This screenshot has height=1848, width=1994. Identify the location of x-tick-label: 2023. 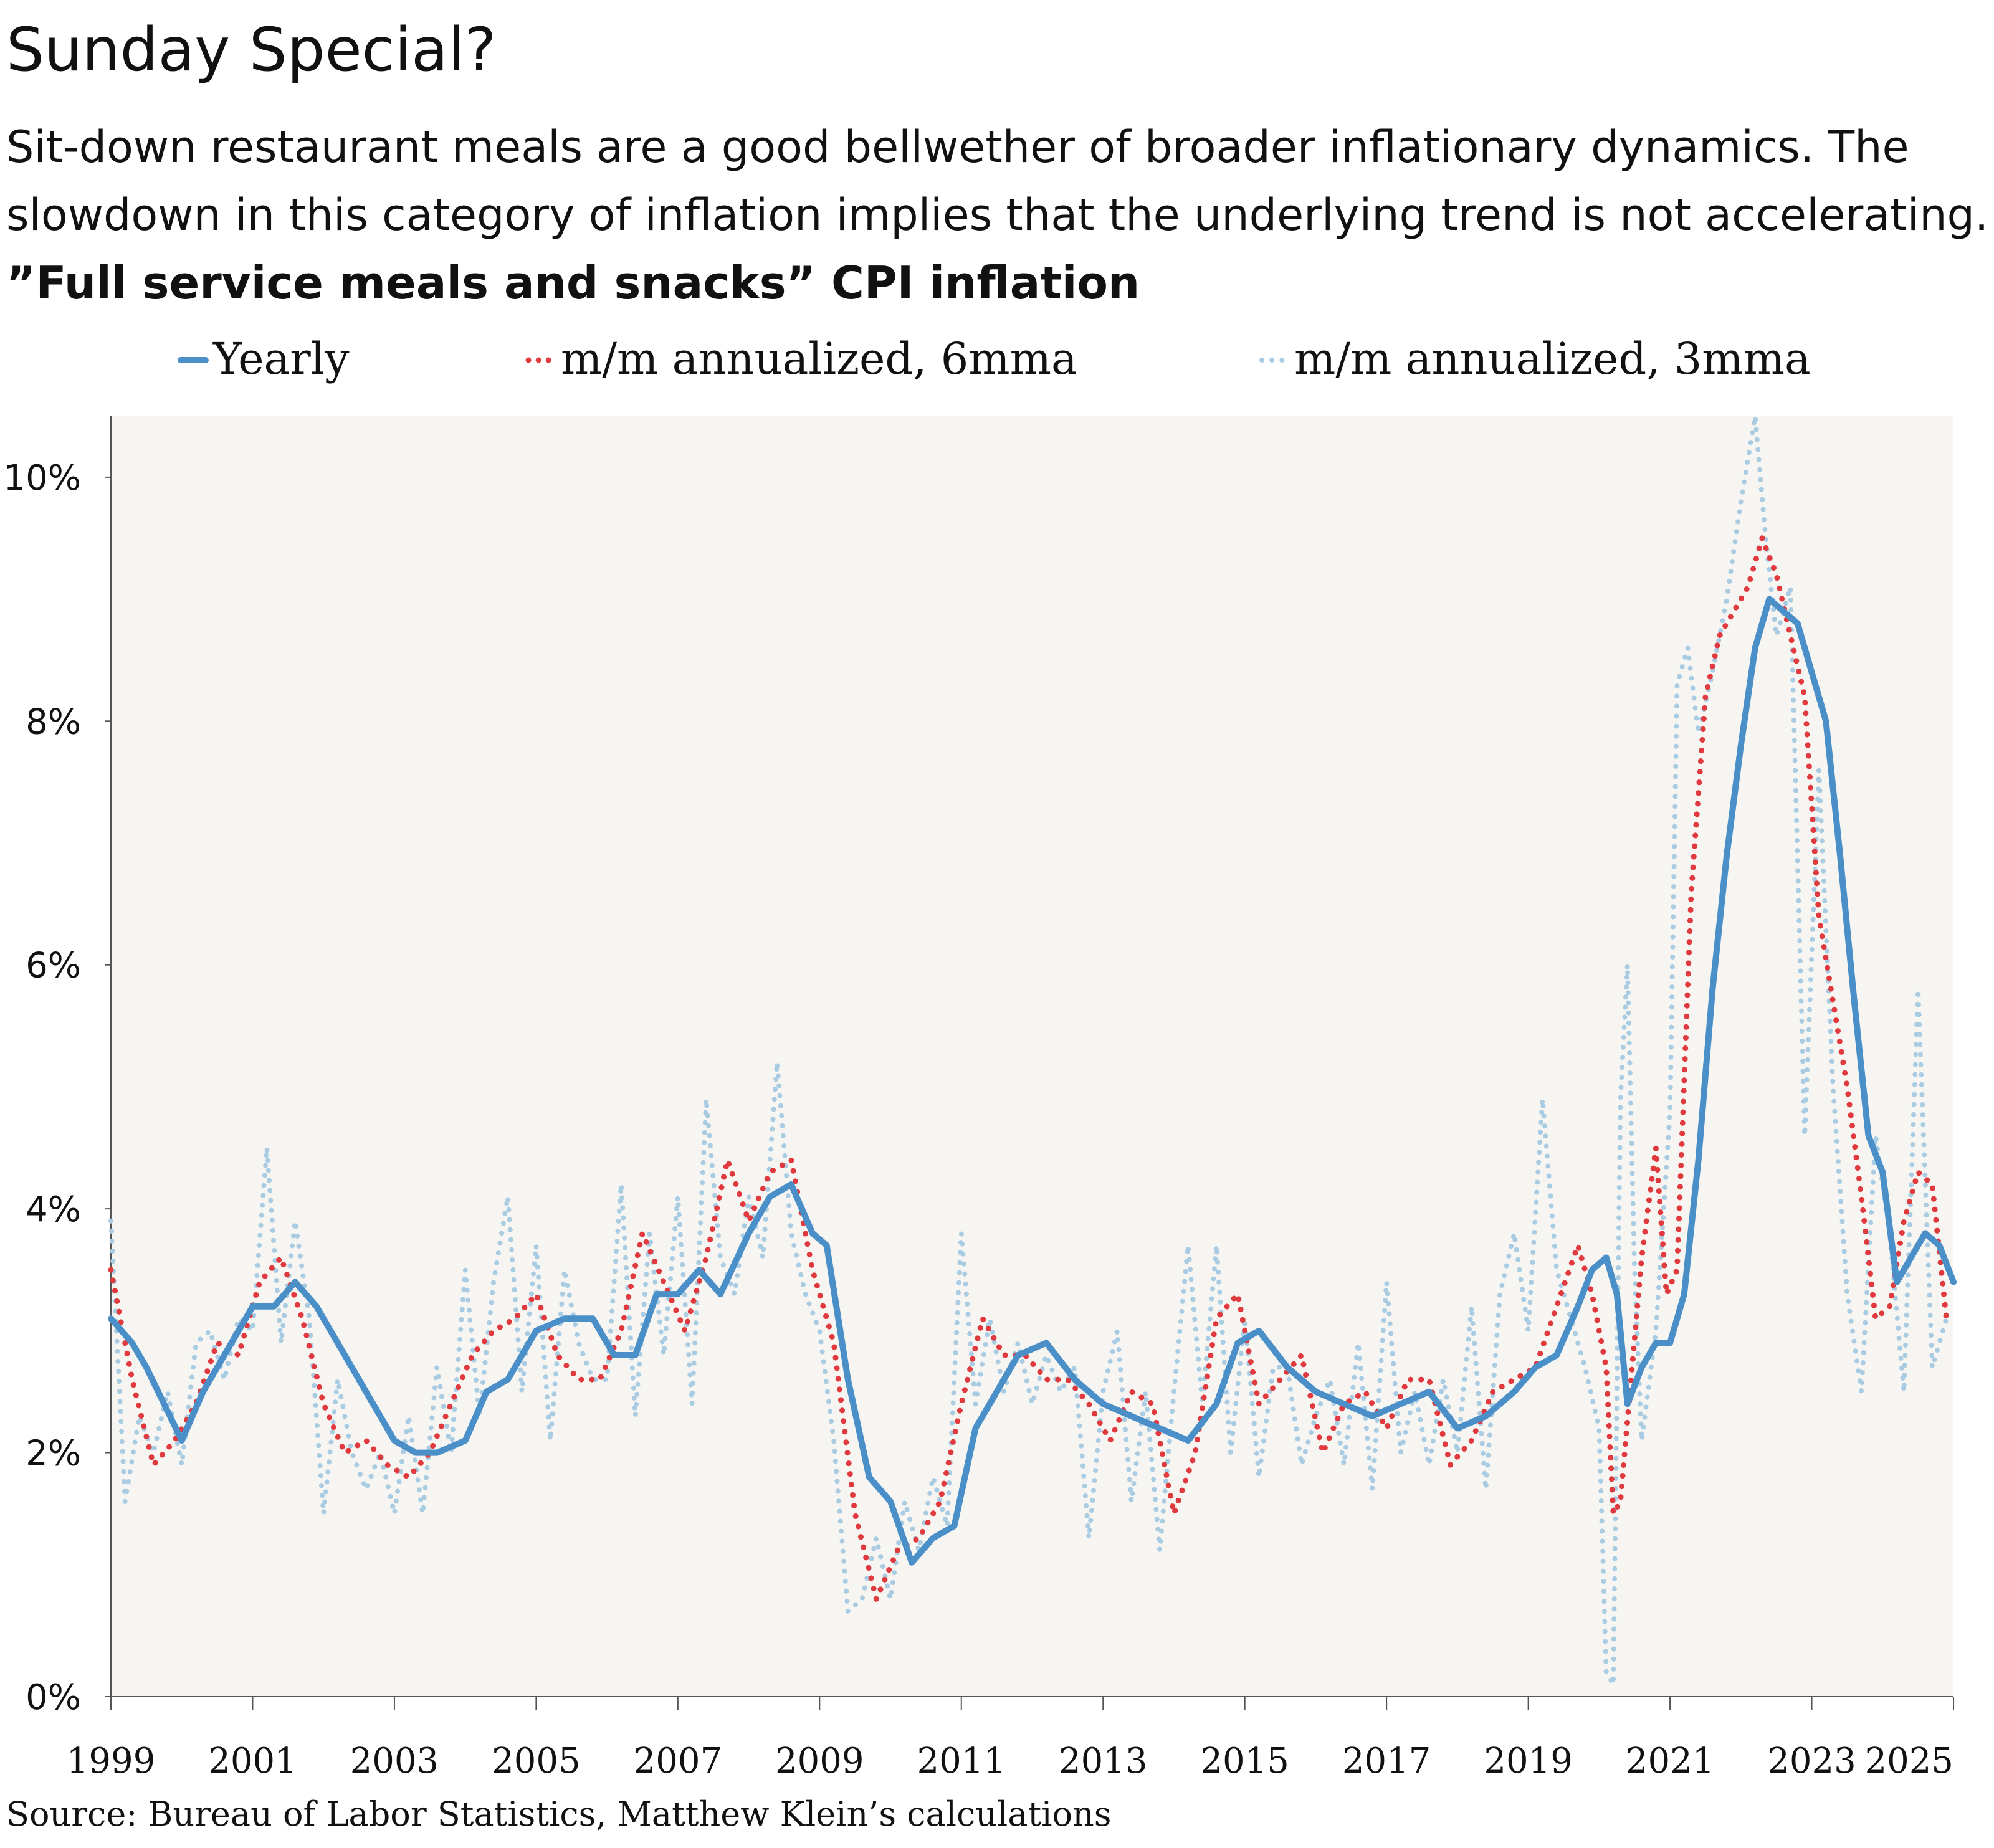
(1812, 1761).